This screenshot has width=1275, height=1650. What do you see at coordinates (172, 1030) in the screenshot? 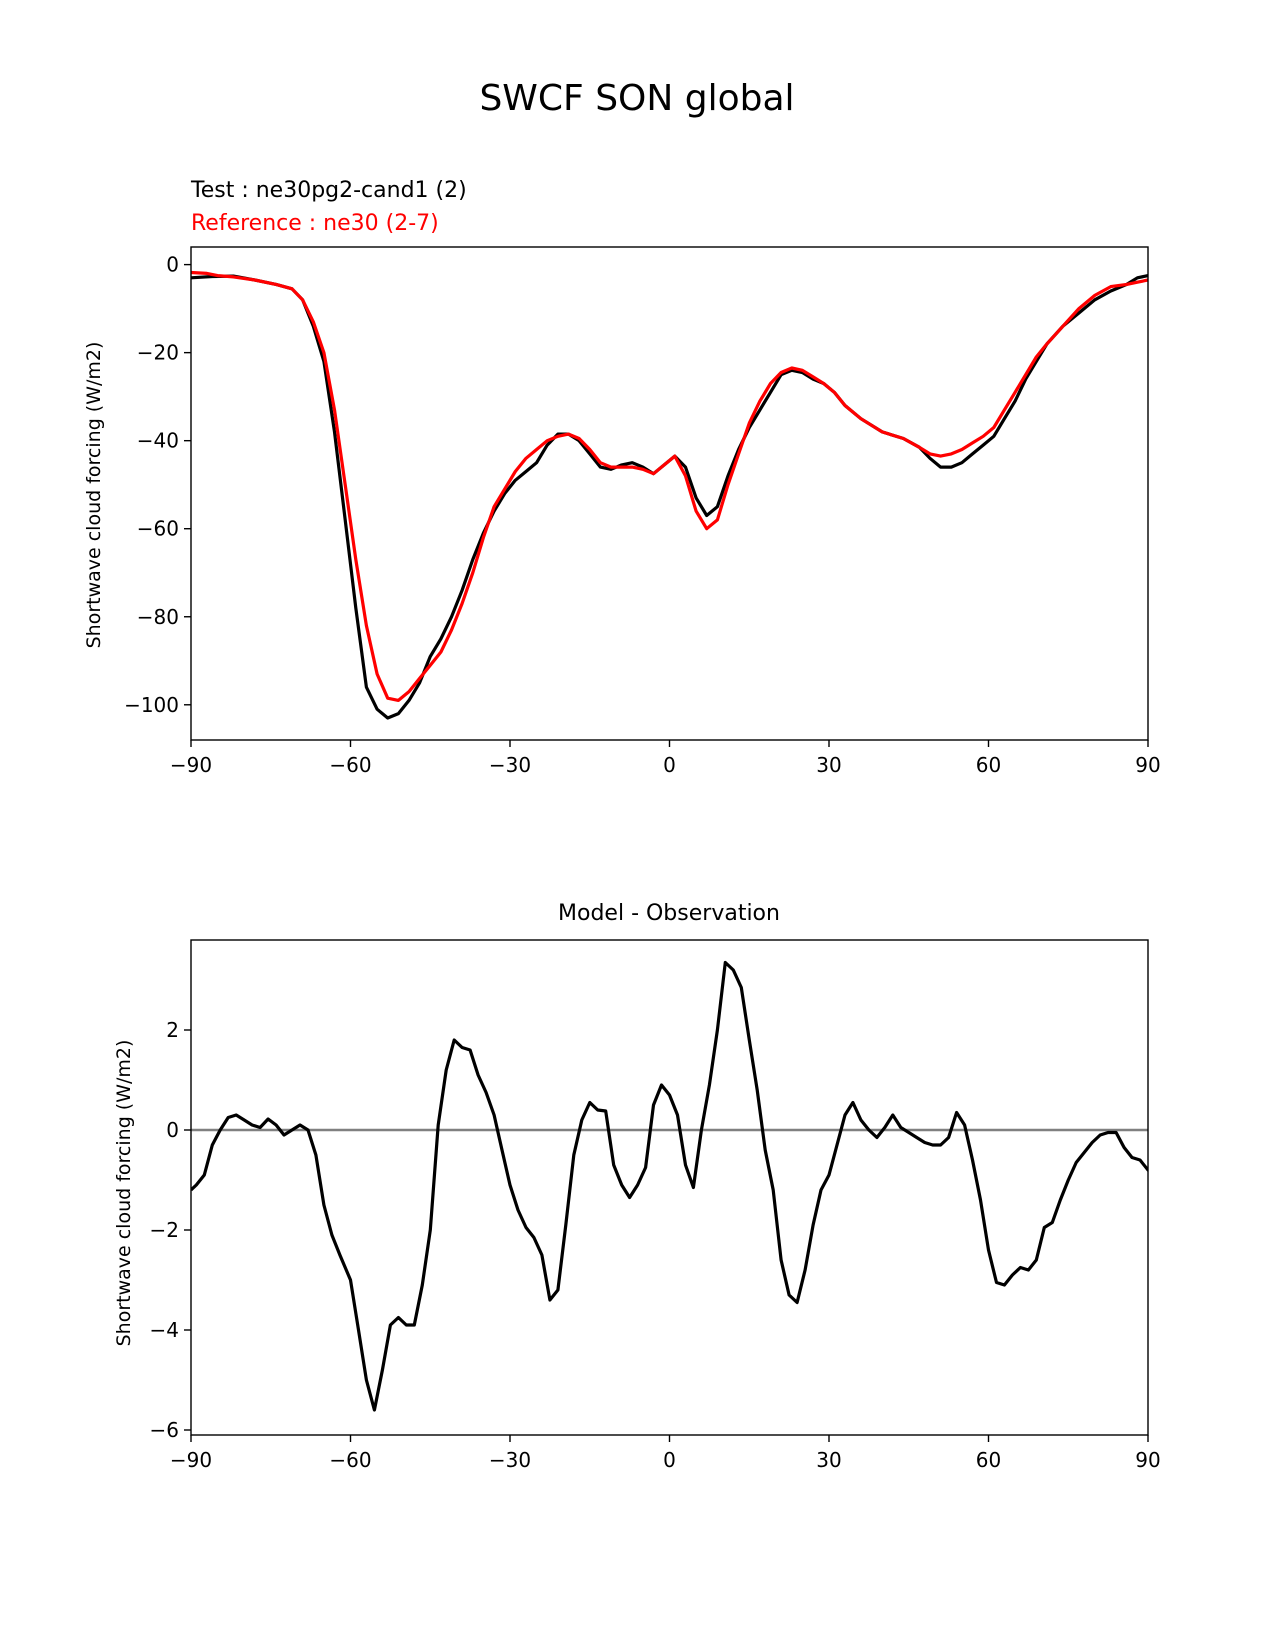
I see `y-tick-label: 2` at bounding box center [172, 1030].